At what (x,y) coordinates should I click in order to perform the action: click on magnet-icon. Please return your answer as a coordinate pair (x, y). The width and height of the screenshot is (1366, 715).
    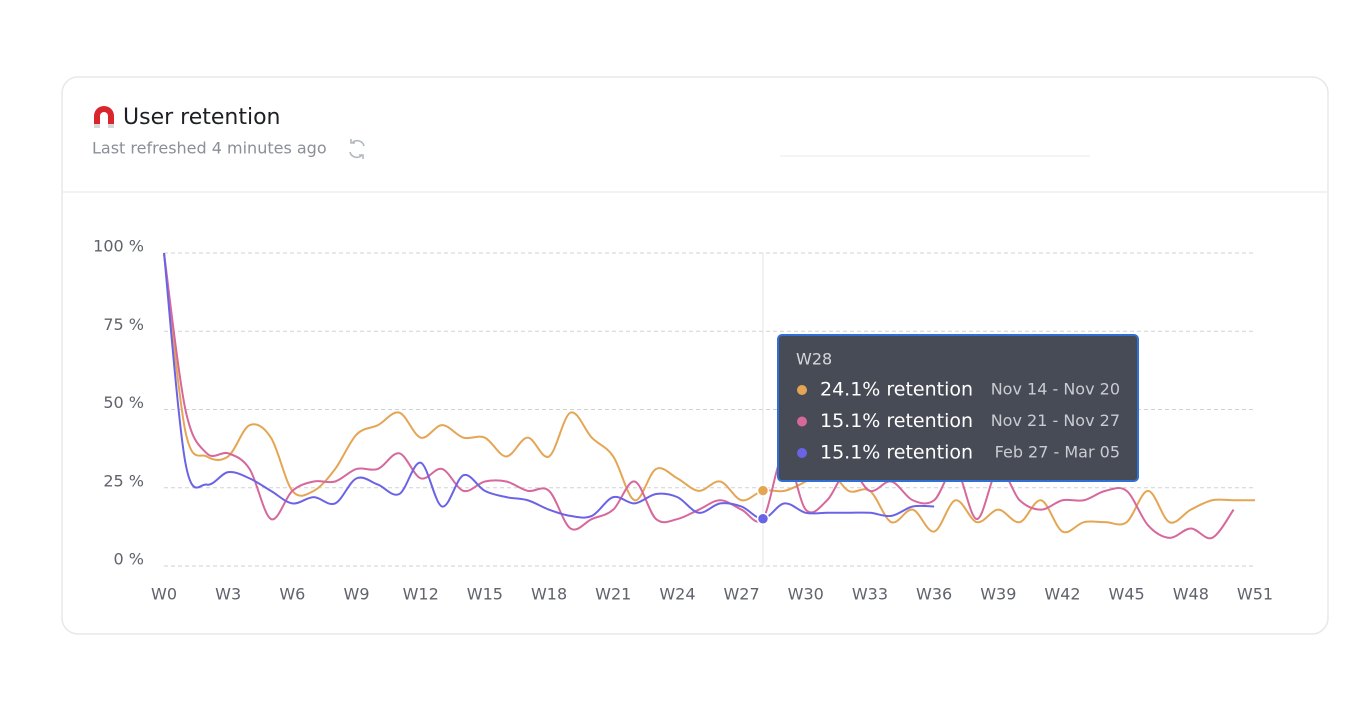
    Looking at the image, I should click on (104, 117).